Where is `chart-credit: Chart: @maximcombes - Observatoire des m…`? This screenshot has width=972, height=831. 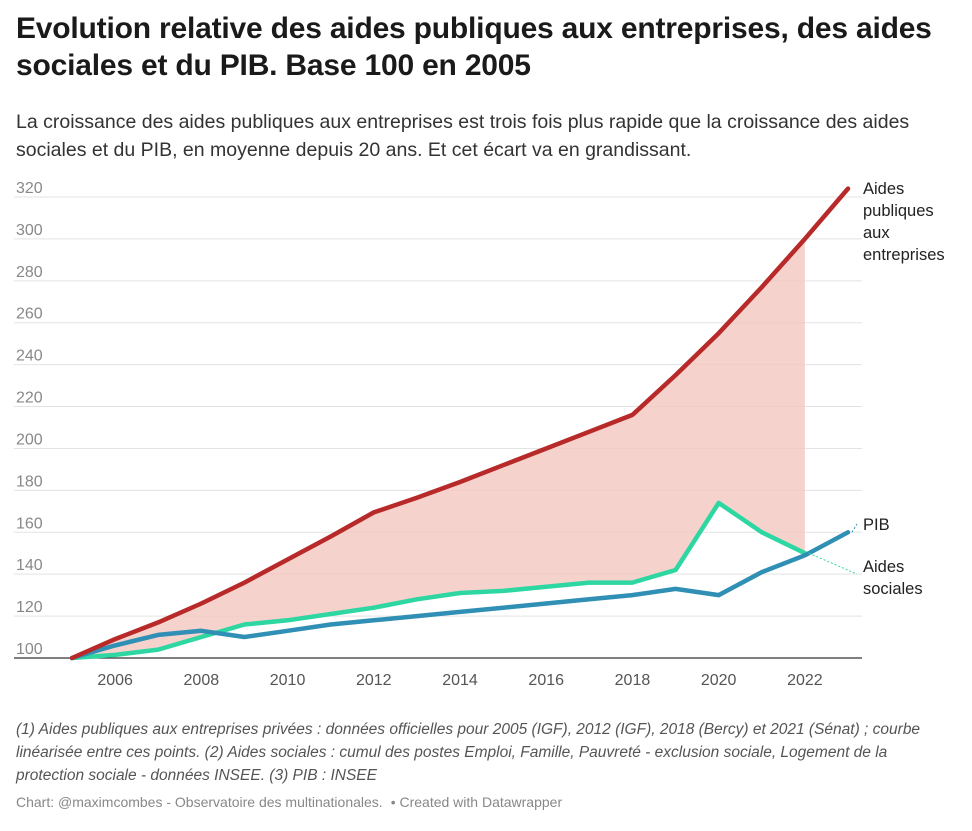 chart-credit: Chart: @maximcombes - Observatoire des m… is located at coordinates (289, 802).